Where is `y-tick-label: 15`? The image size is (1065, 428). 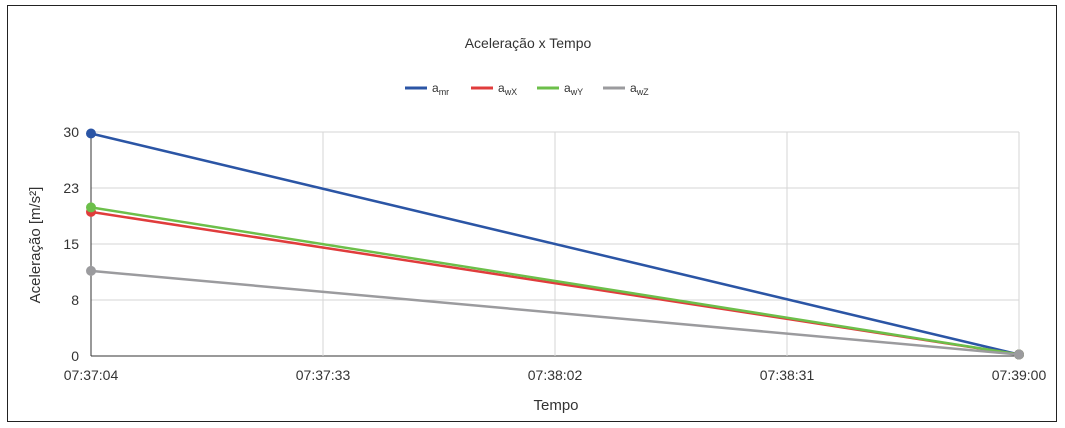
y-tick-label: 15 is located at coordinates (71, 244).